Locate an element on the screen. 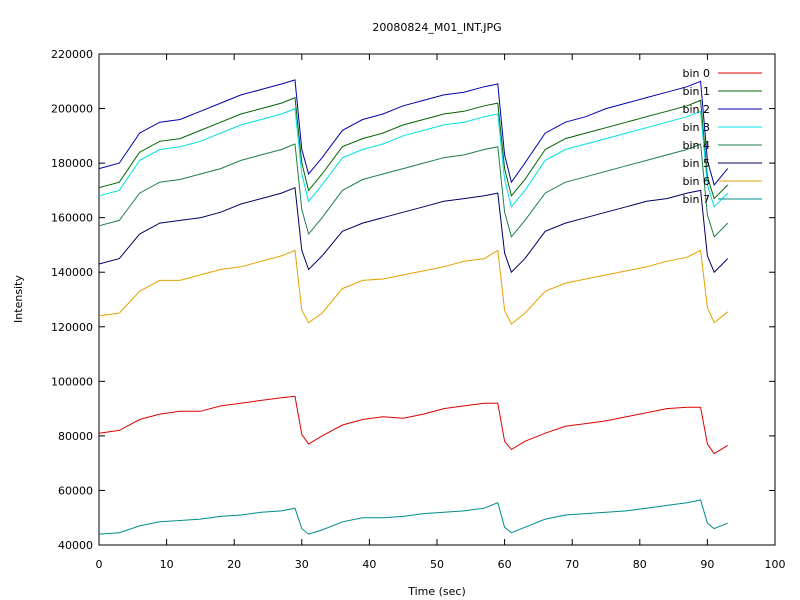 The image size is (800, 600). x-tick-label: 30 is located at coordinates (302, 564).